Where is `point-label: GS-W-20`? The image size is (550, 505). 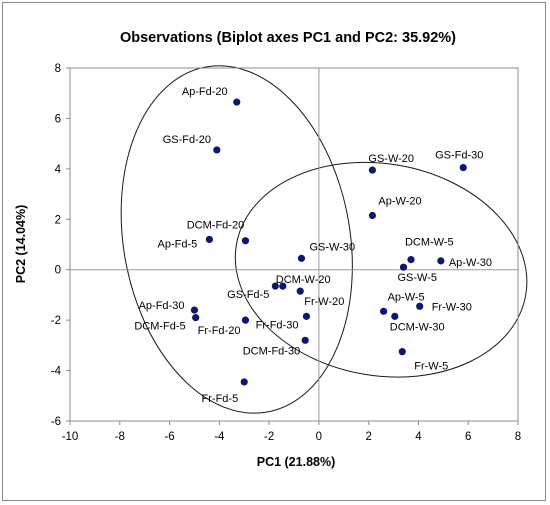 point-label: GS-W-20 is located at coordinates (391, 159).